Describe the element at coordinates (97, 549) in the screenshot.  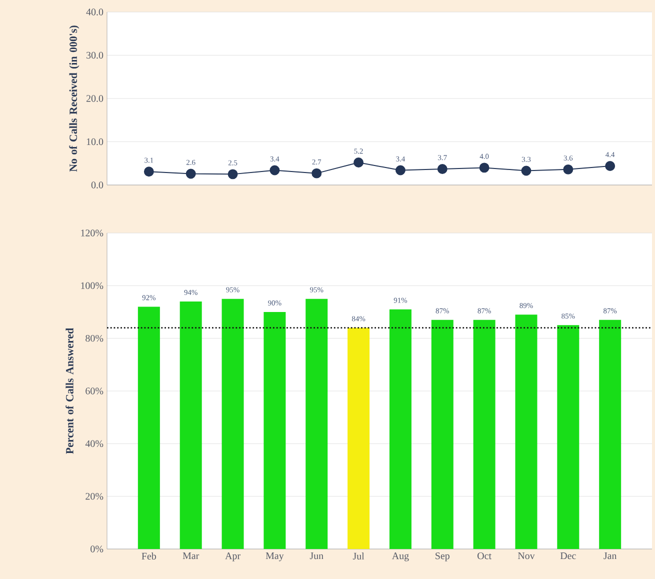
I see `y-tick-label: 0%` at that location.